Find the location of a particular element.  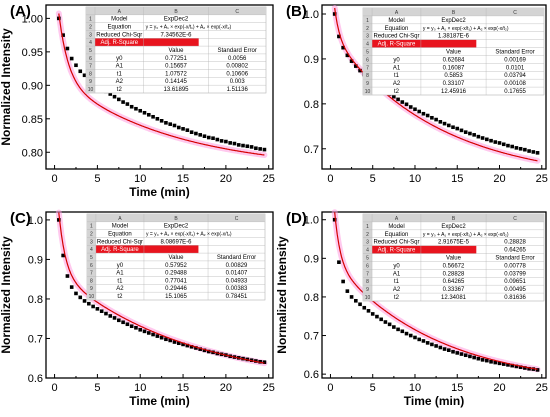

fit-table-cell: 0.00169 is located at coordinates (515, 60).